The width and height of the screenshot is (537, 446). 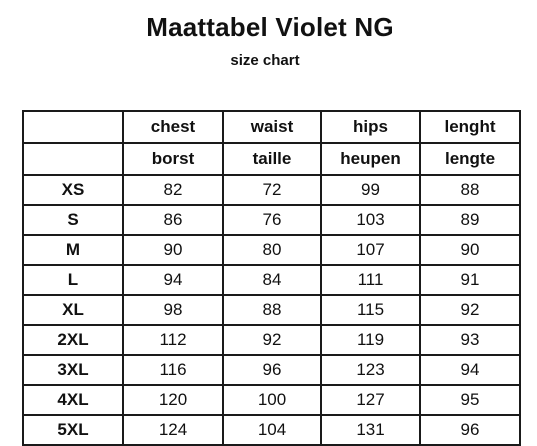 I want to click on waist-value: 88, so click(x=272, y=310).